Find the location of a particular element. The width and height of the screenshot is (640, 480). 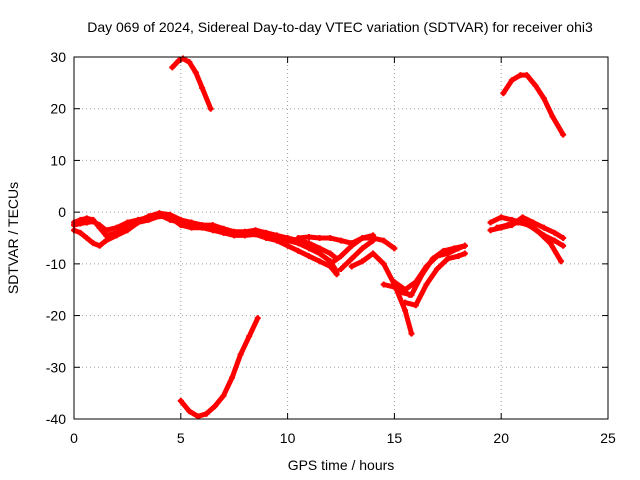

y-tick-label: -20 is located at coordinates (56, 316).